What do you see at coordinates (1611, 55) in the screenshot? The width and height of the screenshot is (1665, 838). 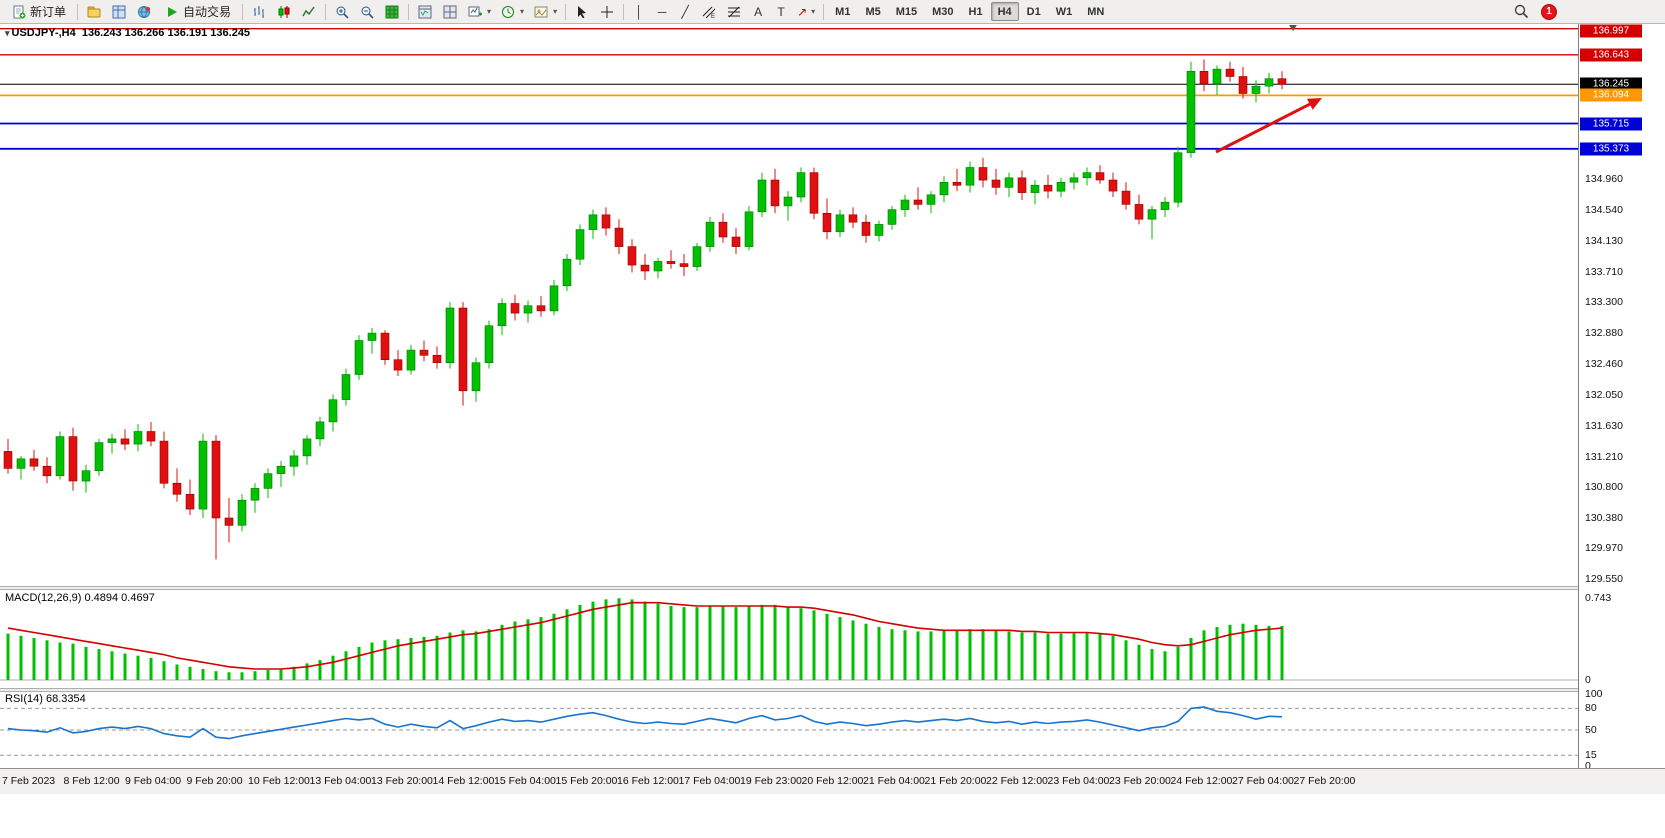 I see `price-level-label-resistance: 136.643` at bounding box center [1611, 55].